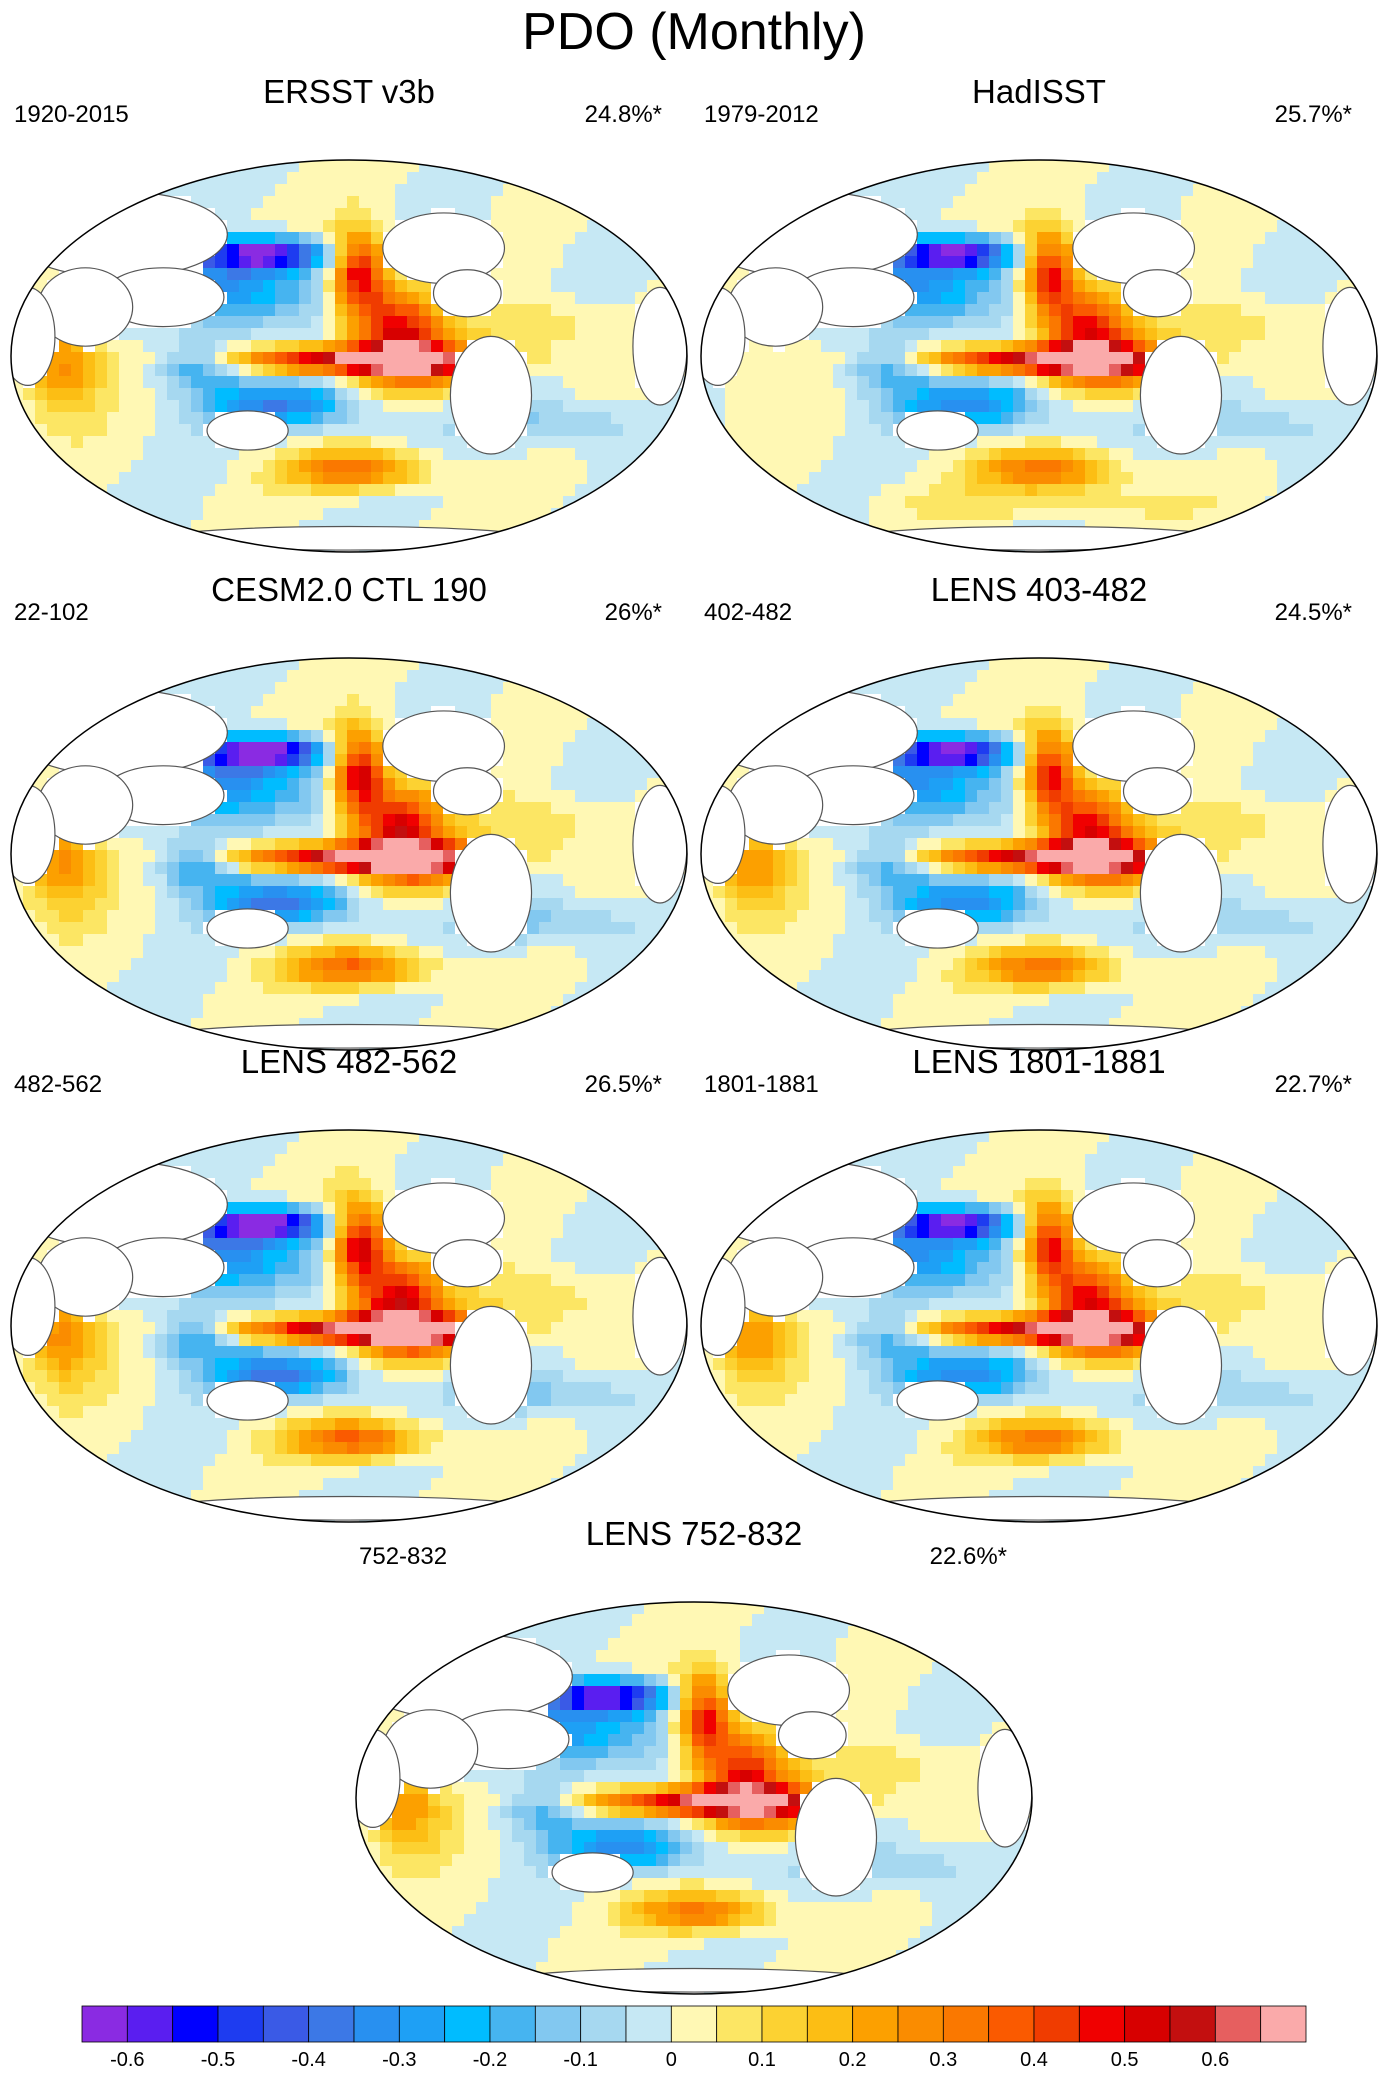  I want to click on figure-title: PDO (Monthly), so click(694, 32).